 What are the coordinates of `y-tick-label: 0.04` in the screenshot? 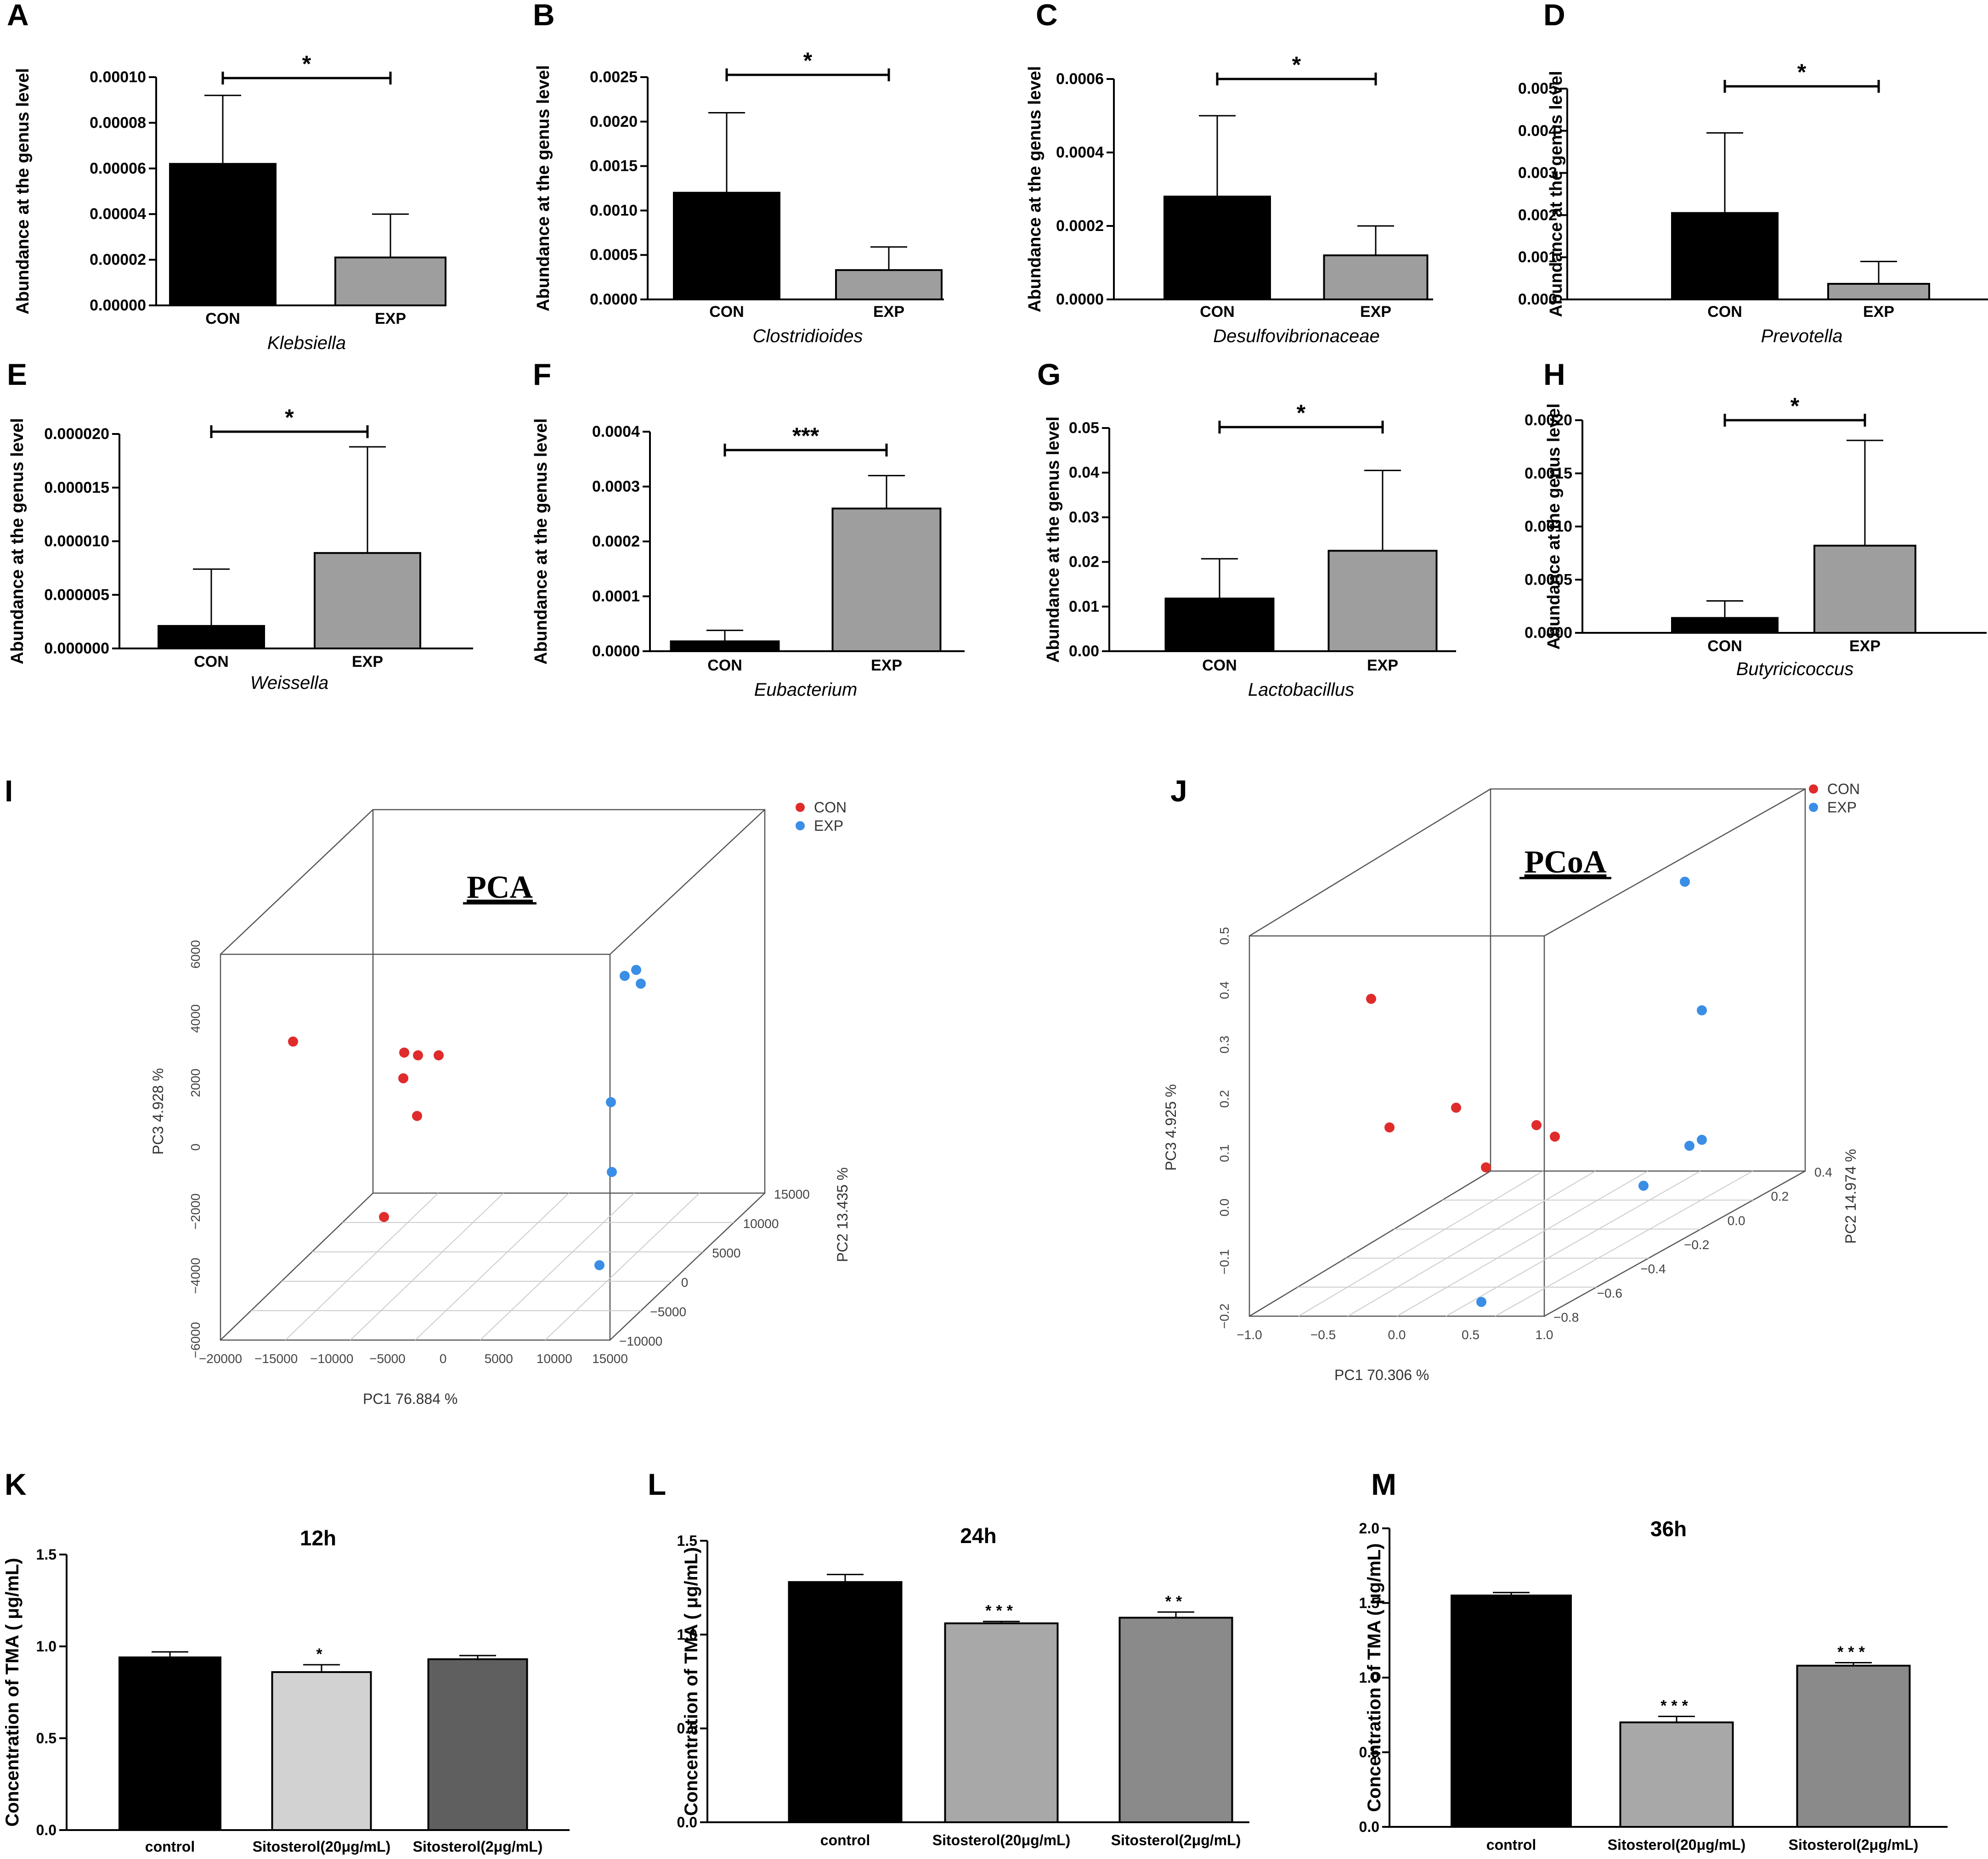 It's located at (1084, 472).